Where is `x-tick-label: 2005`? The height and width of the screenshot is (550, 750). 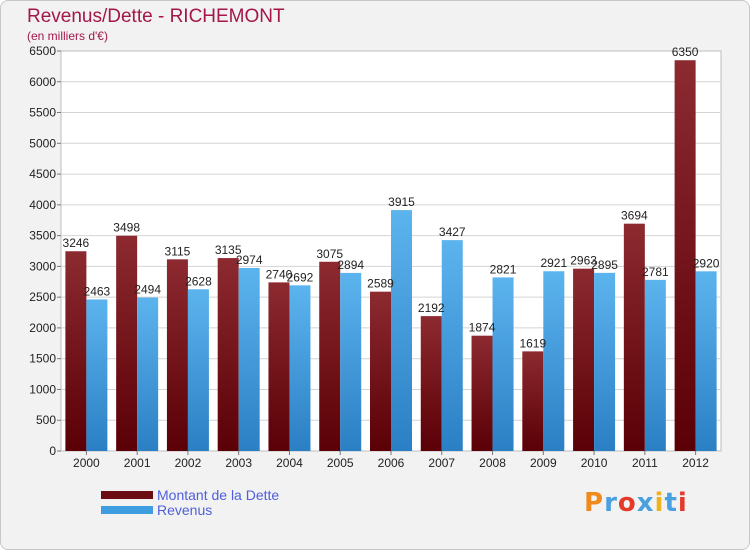 x-tick-label: 2005 is located at coordinates (340, 463).